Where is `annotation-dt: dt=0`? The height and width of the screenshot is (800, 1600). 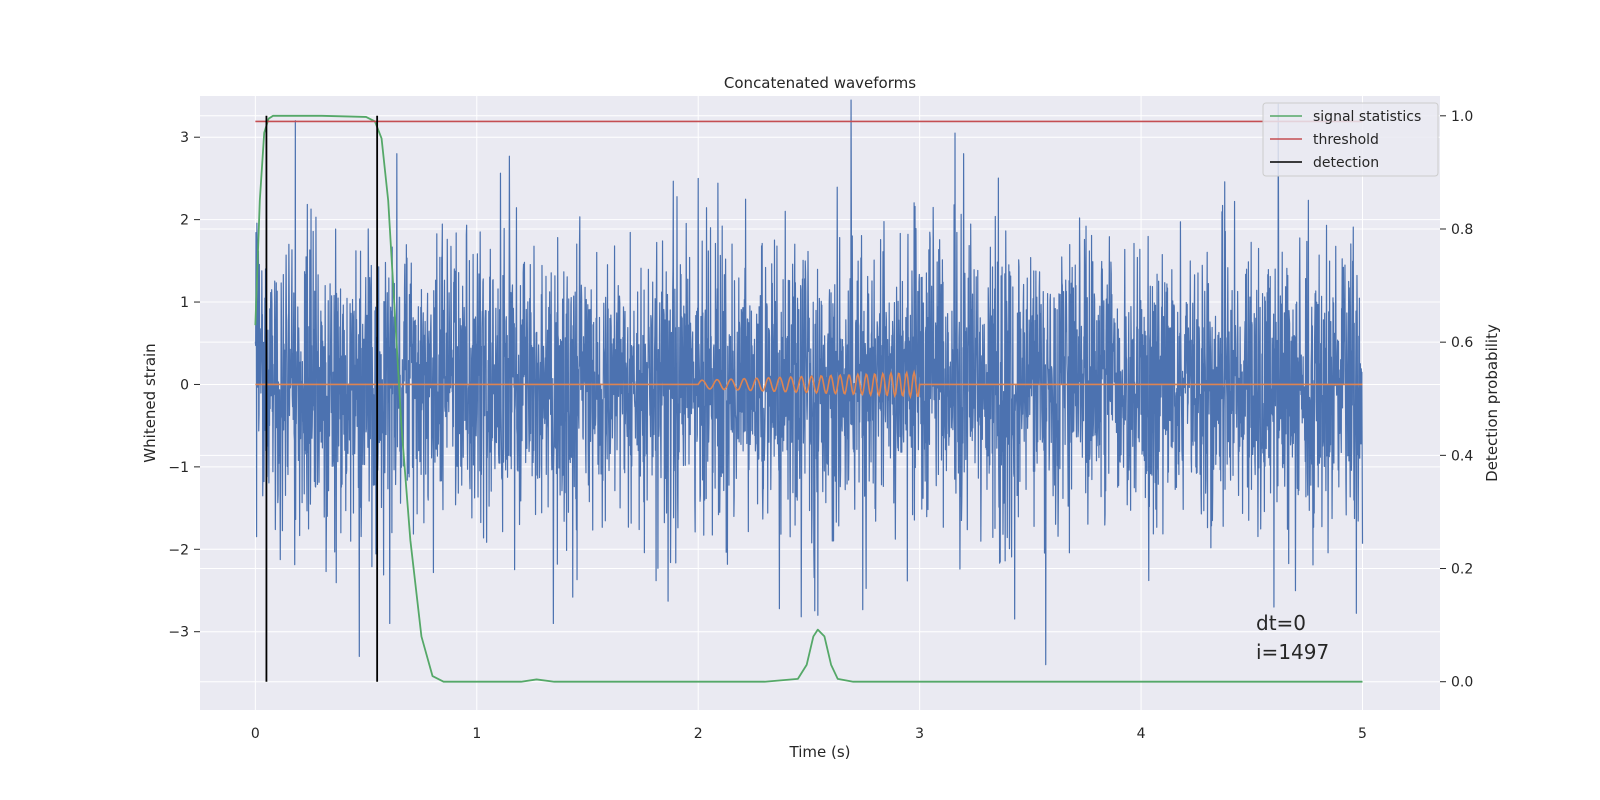 annotation-dt: dt=0 is located at coordinates (1281, 623).